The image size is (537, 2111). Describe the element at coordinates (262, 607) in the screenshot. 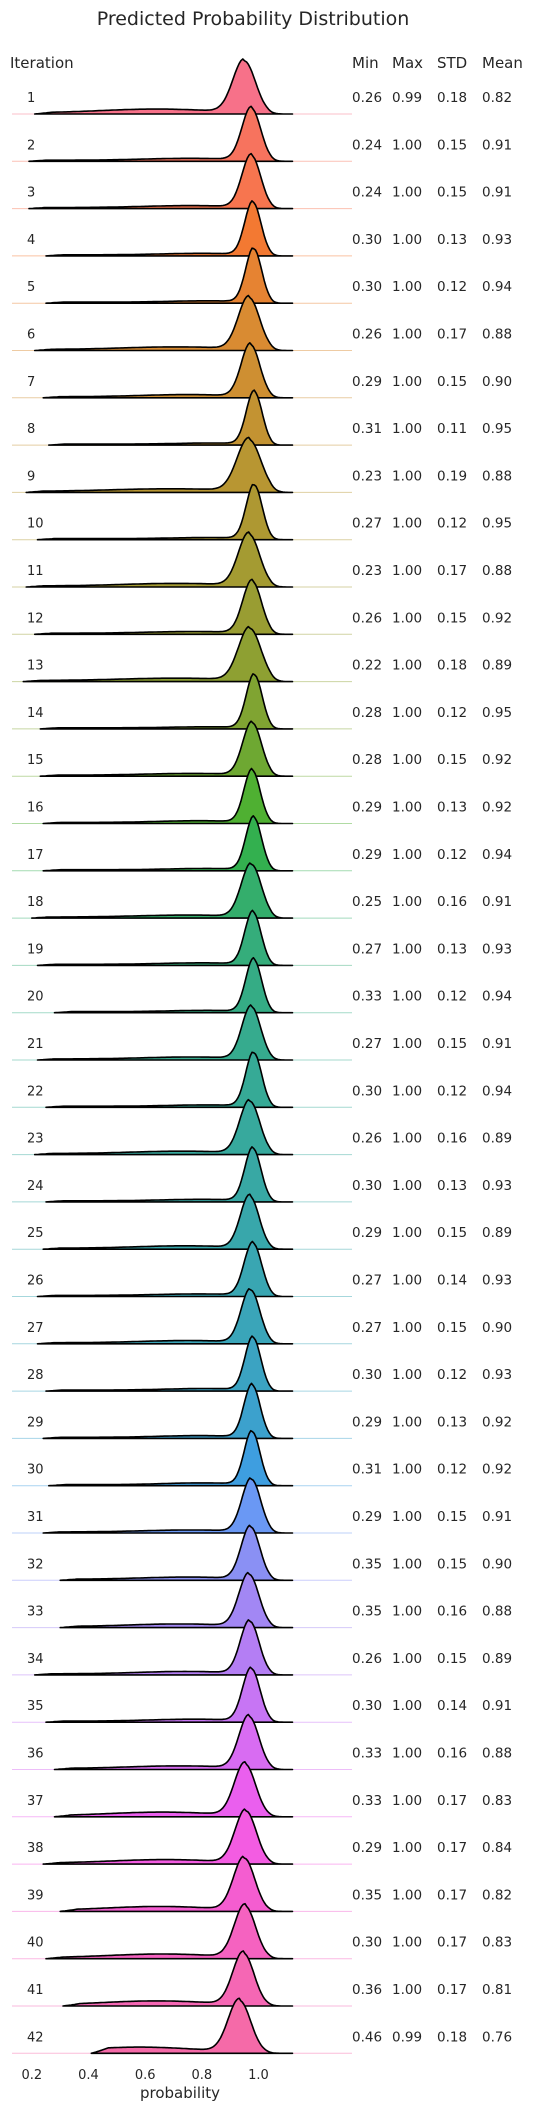

I see `ridge-row: 12 0.26 1.00 0.15 0.92` at that location.